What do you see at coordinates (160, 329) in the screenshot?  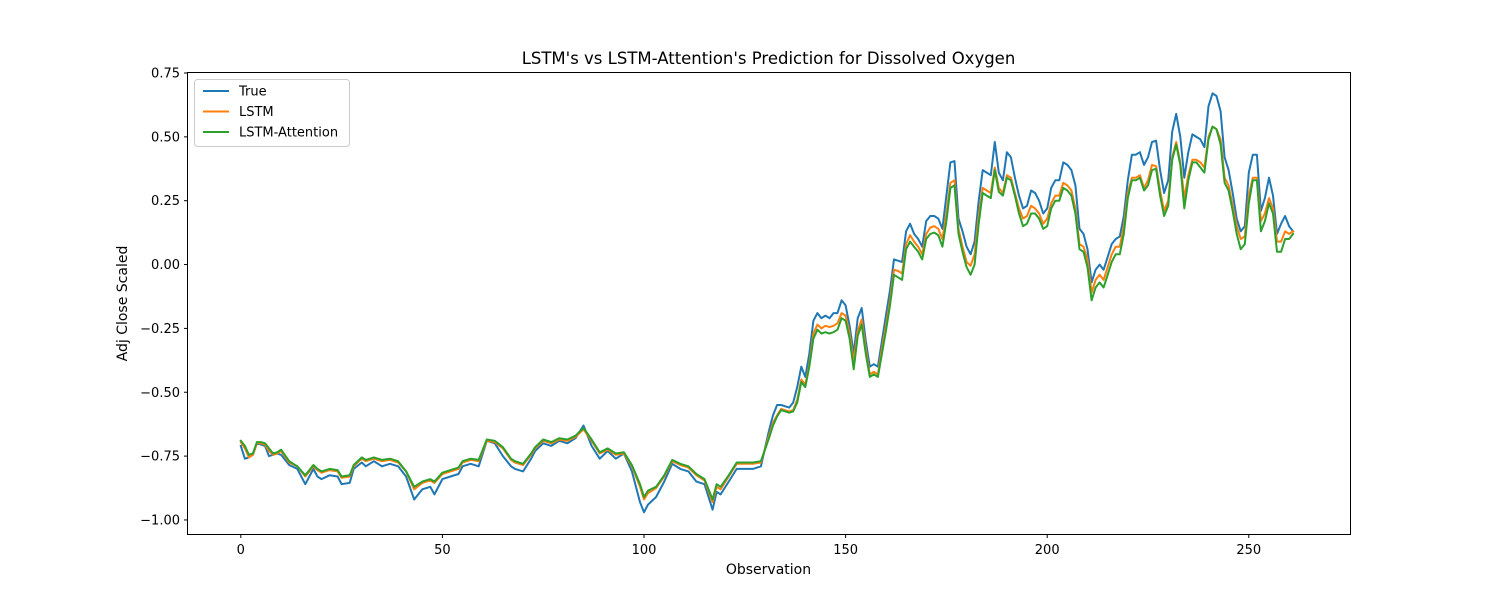 I see `y-tick-label: −0.25` at bounding box center [160, 329].